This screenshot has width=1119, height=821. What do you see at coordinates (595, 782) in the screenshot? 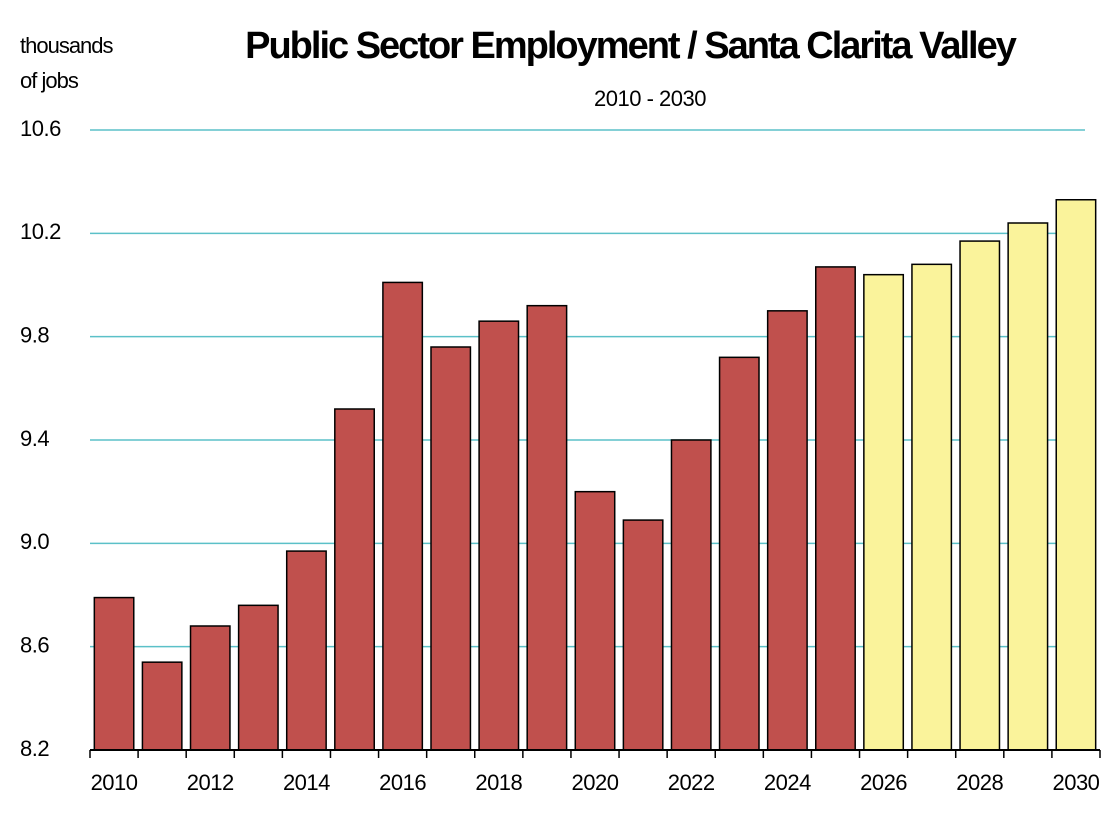
I see `x-tick-label: 2020` at bounding box center [595, 782].